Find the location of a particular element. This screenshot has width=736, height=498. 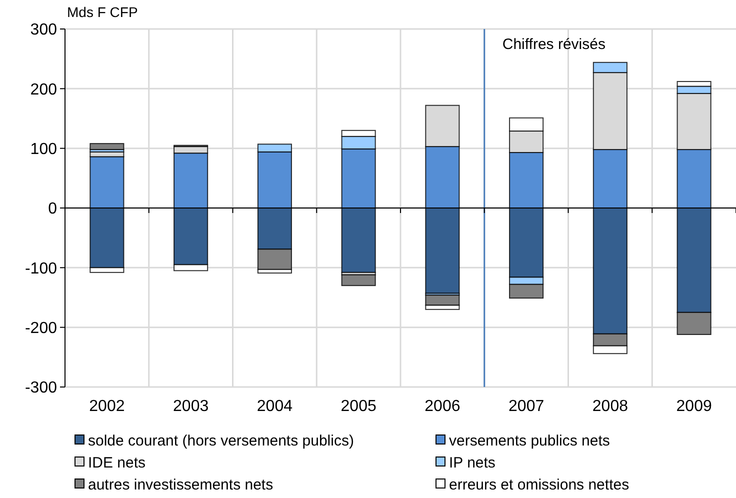

x-tick-label: 2008 is located at coordinates (610, 406).